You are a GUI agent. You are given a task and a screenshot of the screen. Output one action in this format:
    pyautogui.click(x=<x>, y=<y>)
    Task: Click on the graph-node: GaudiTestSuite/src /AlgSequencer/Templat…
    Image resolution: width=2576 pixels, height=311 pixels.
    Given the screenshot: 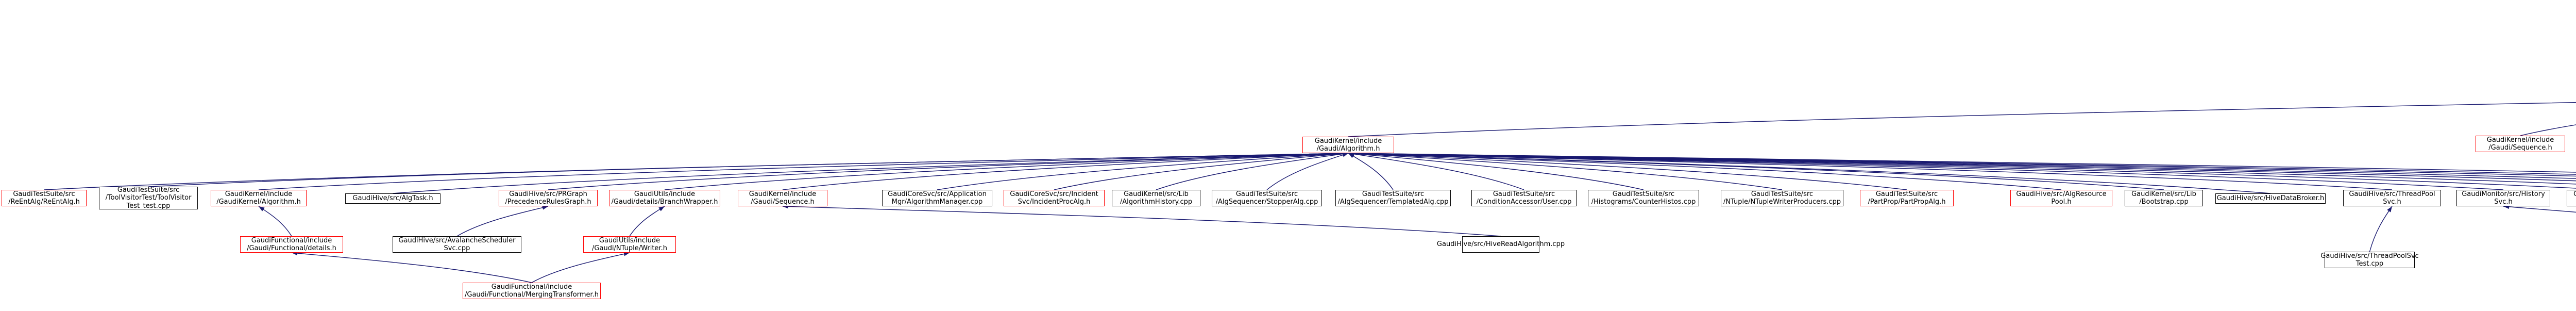 What is the action you would take?
    pyautogui.click(x=1393, y=198)
    